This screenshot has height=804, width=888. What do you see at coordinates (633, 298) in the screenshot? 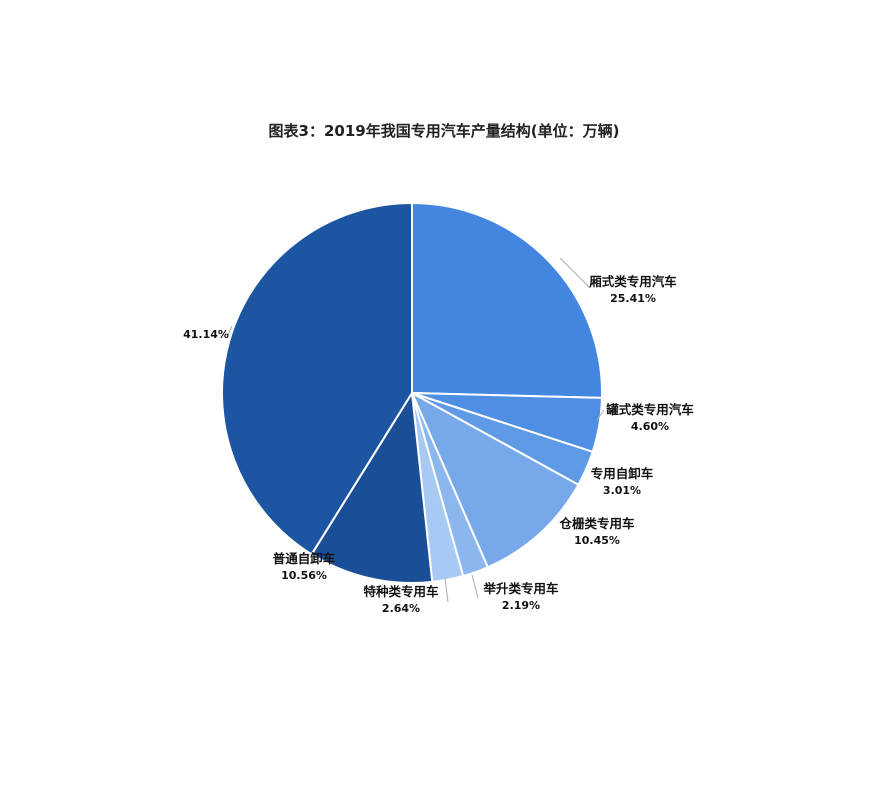
I see `slice-percent: 25.41%` at bounding box center [633, 298].